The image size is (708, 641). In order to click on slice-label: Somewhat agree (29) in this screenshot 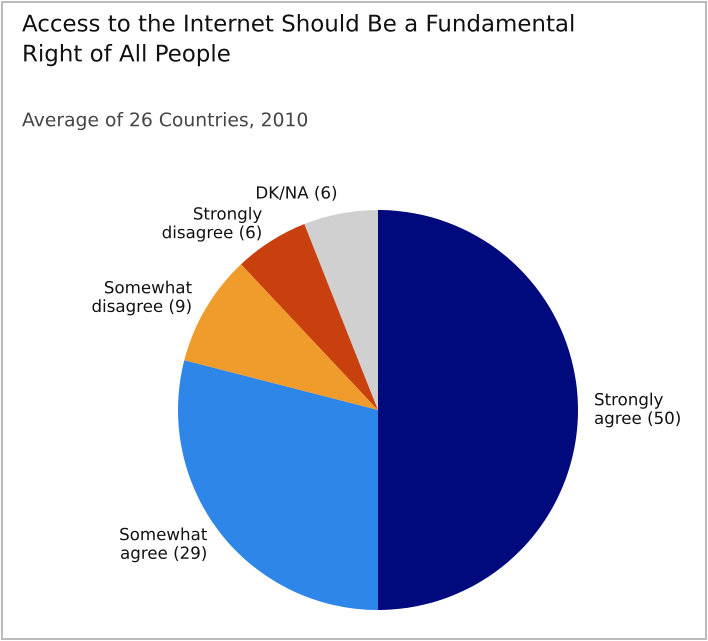, I will do `click(163, 544)`.